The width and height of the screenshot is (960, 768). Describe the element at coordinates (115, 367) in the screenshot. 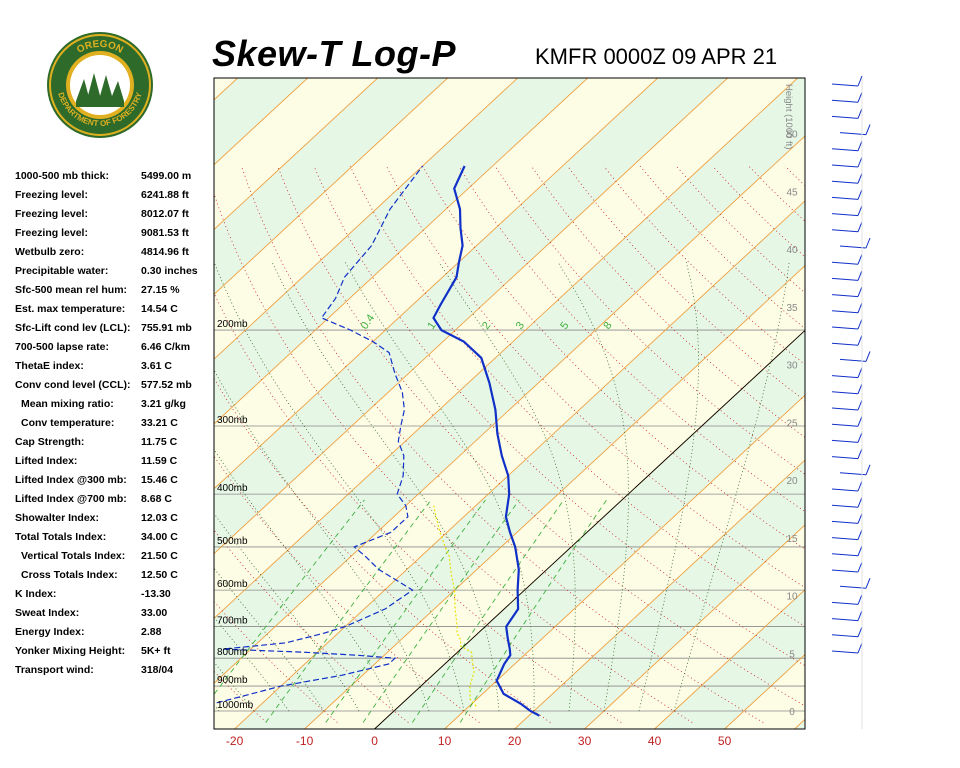

I see `index-row: ThetaE index: 3.61 C` at that location.